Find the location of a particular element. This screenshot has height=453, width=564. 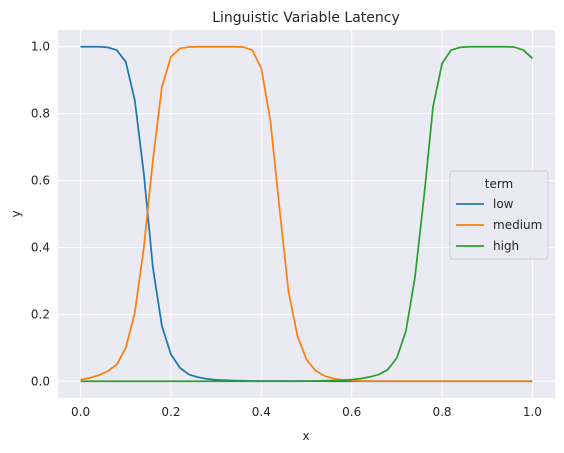

legend-label-medium: medium is located at coordinates (517, 225).